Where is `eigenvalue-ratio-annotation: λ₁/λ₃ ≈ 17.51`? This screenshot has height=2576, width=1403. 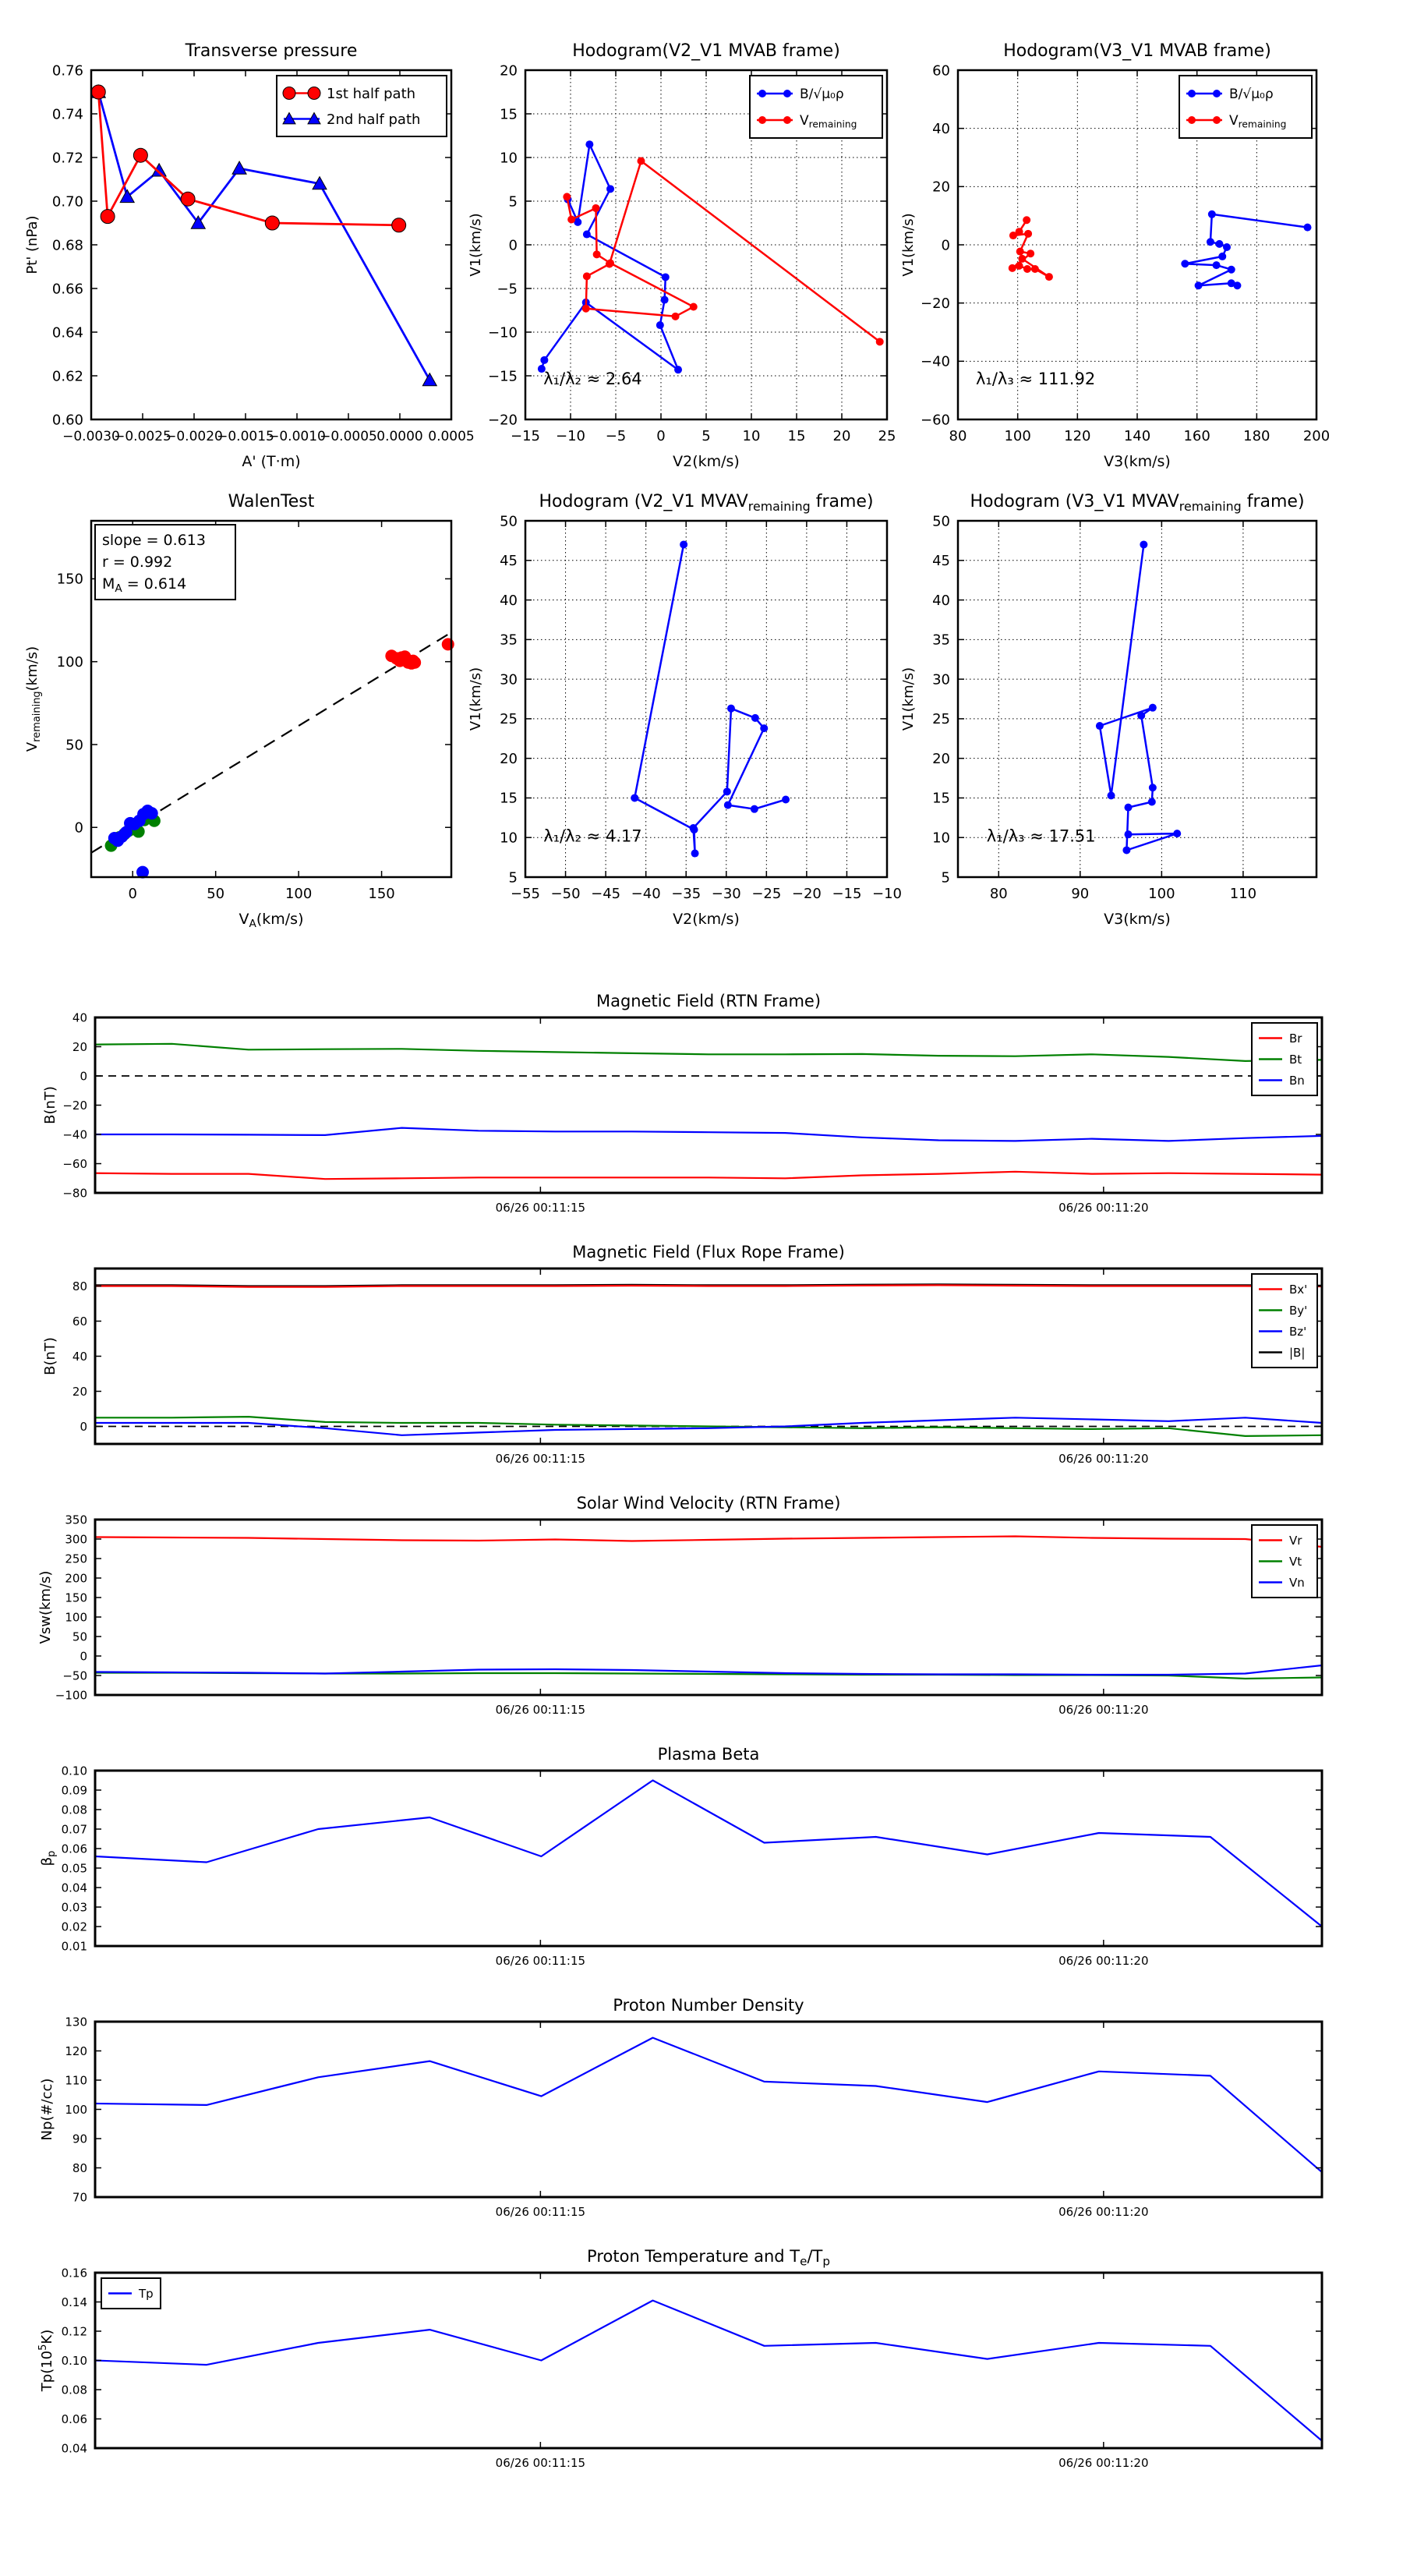
eigenvalue-ratio-annotation: λ₁/λ₃ ≈ 17.51 is located at coordinates (1041, 835).